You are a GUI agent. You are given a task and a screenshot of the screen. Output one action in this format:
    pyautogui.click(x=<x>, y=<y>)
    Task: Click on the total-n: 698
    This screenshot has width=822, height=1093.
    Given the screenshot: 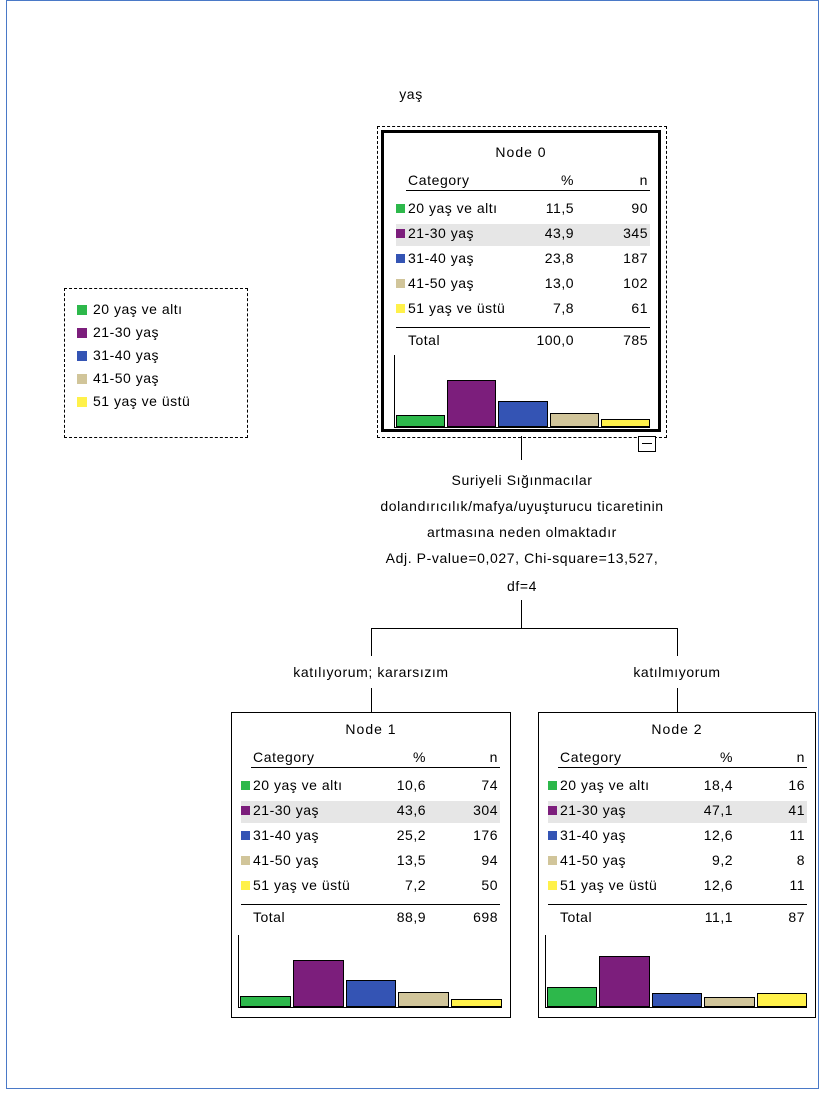 What is the action you would take?
    pyautogui.click(x=485, y=917)
    